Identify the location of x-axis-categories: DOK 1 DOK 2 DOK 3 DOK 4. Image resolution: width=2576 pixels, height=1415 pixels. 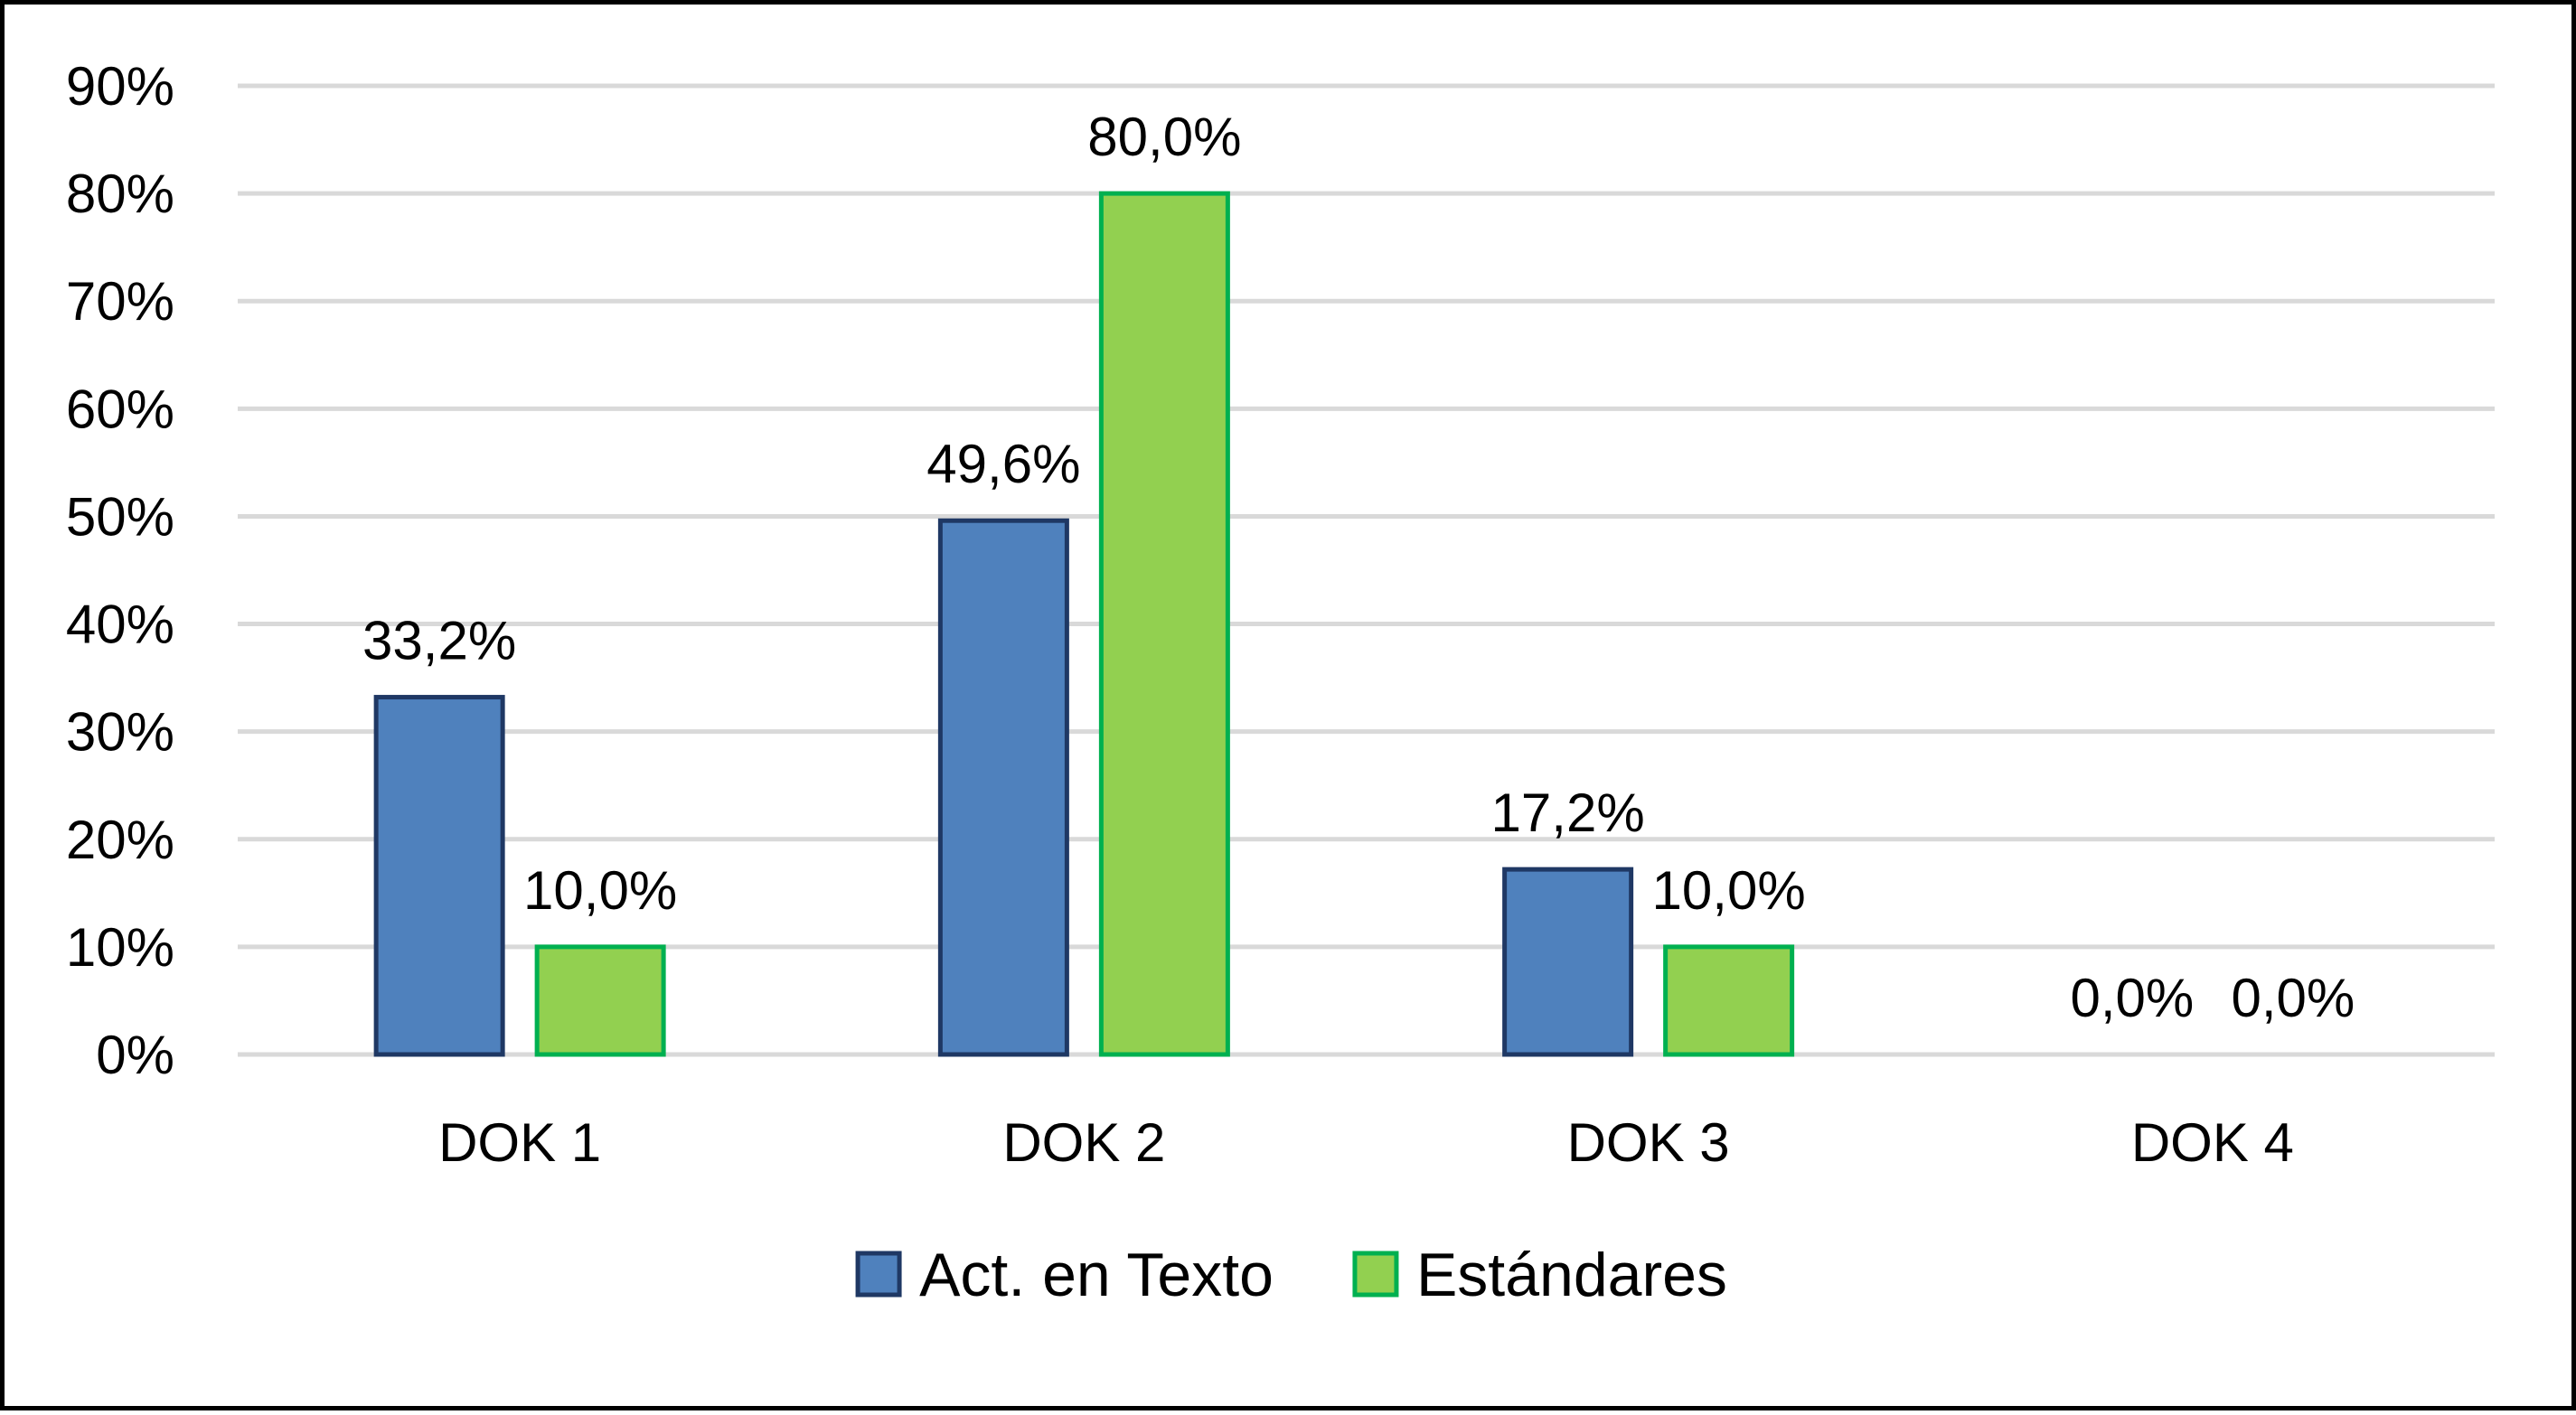
(1366, 1142).